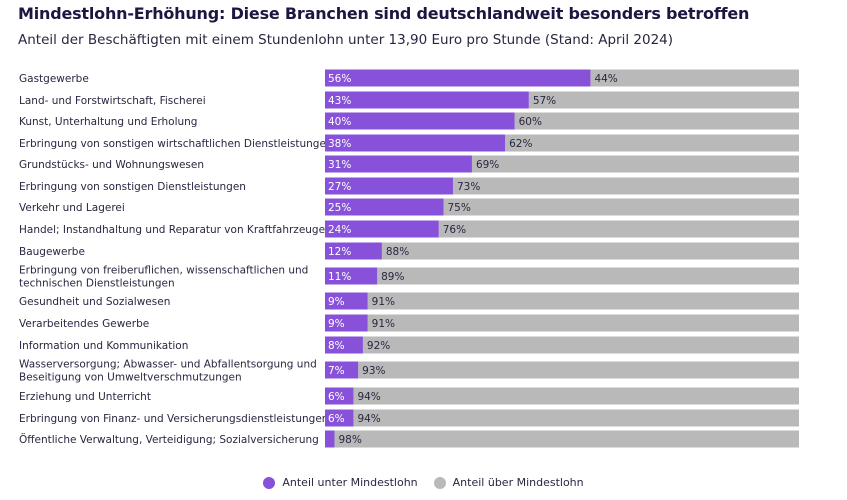  What do you see at coordinates (518, 482) in the screenshot?
I see `legend-label-above: Anteil über Mindestlohn` at bounding box center [518, 482].